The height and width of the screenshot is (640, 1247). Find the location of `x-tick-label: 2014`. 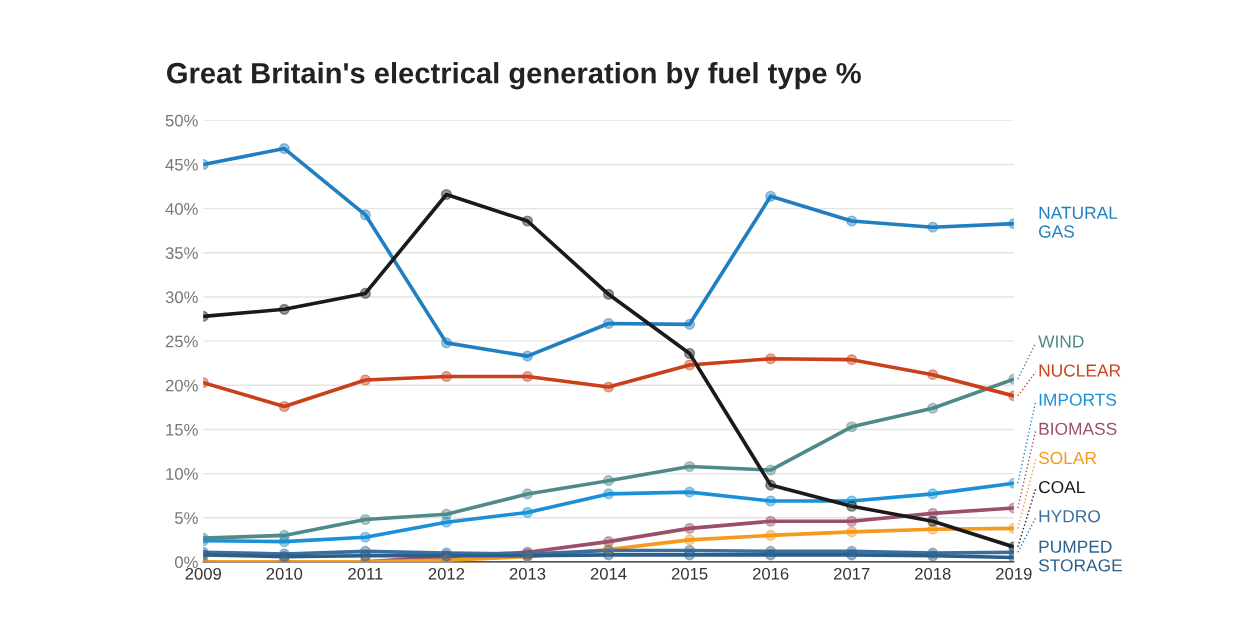

x-tick-label: 2014 is located at coordinates (608, 573).